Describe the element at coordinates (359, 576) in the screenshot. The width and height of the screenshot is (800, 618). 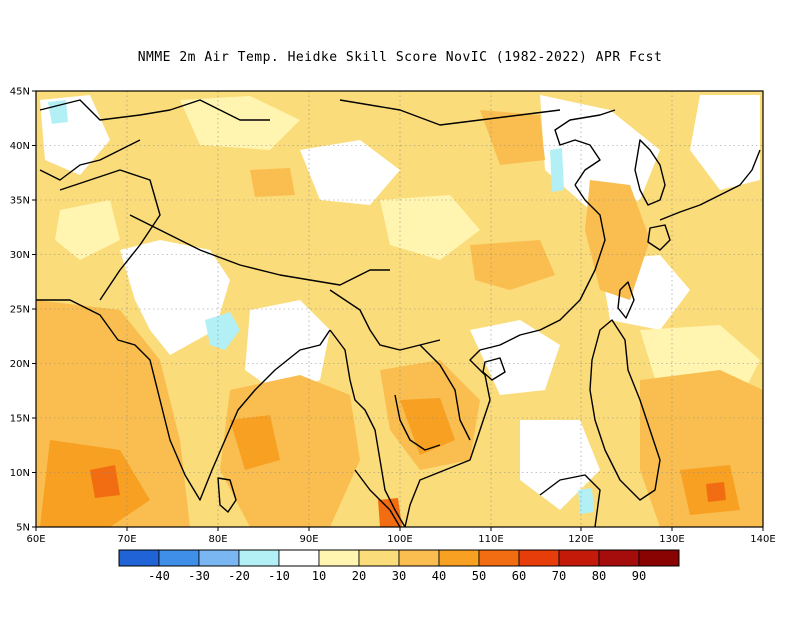
I see `colorbar-label: 20` at that location.